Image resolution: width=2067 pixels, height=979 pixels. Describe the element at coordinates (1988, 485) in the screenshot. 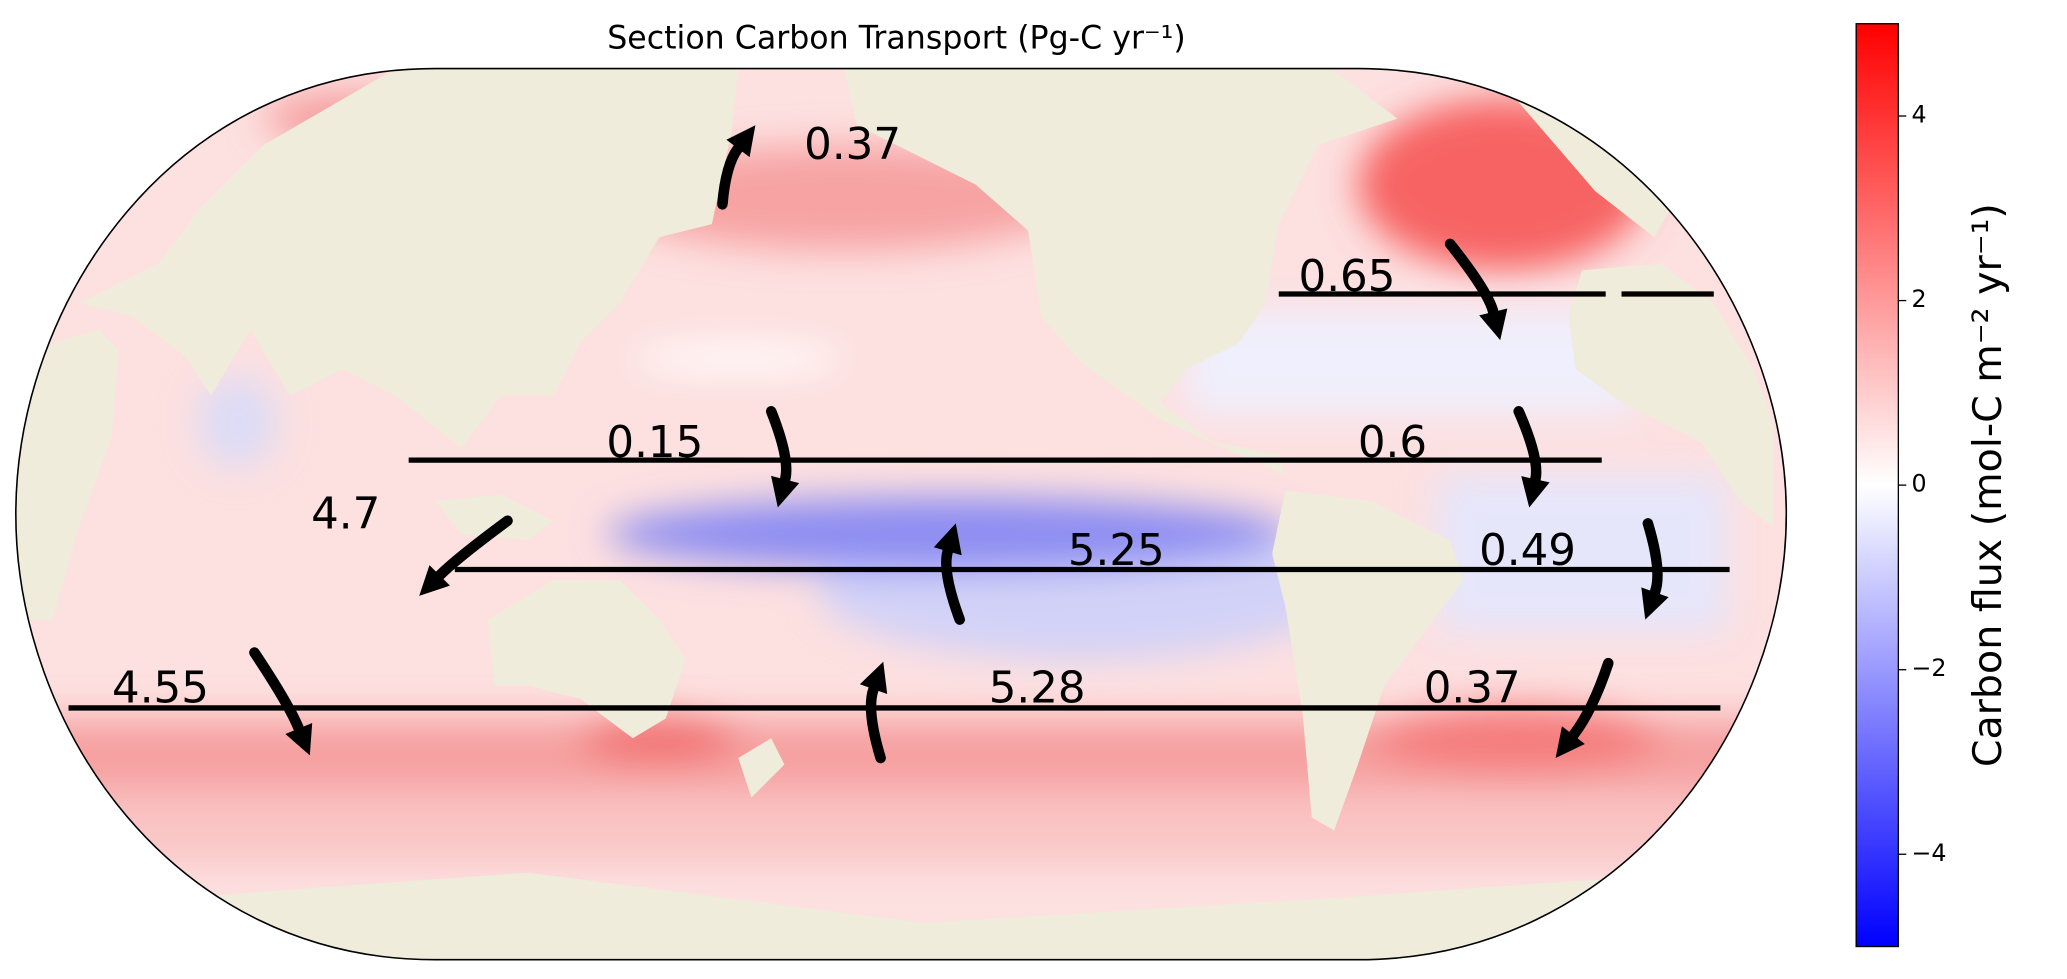

I see `colorbar-label: Carbon flux (mol-C m⁻² yr⁻¹)` at that location.